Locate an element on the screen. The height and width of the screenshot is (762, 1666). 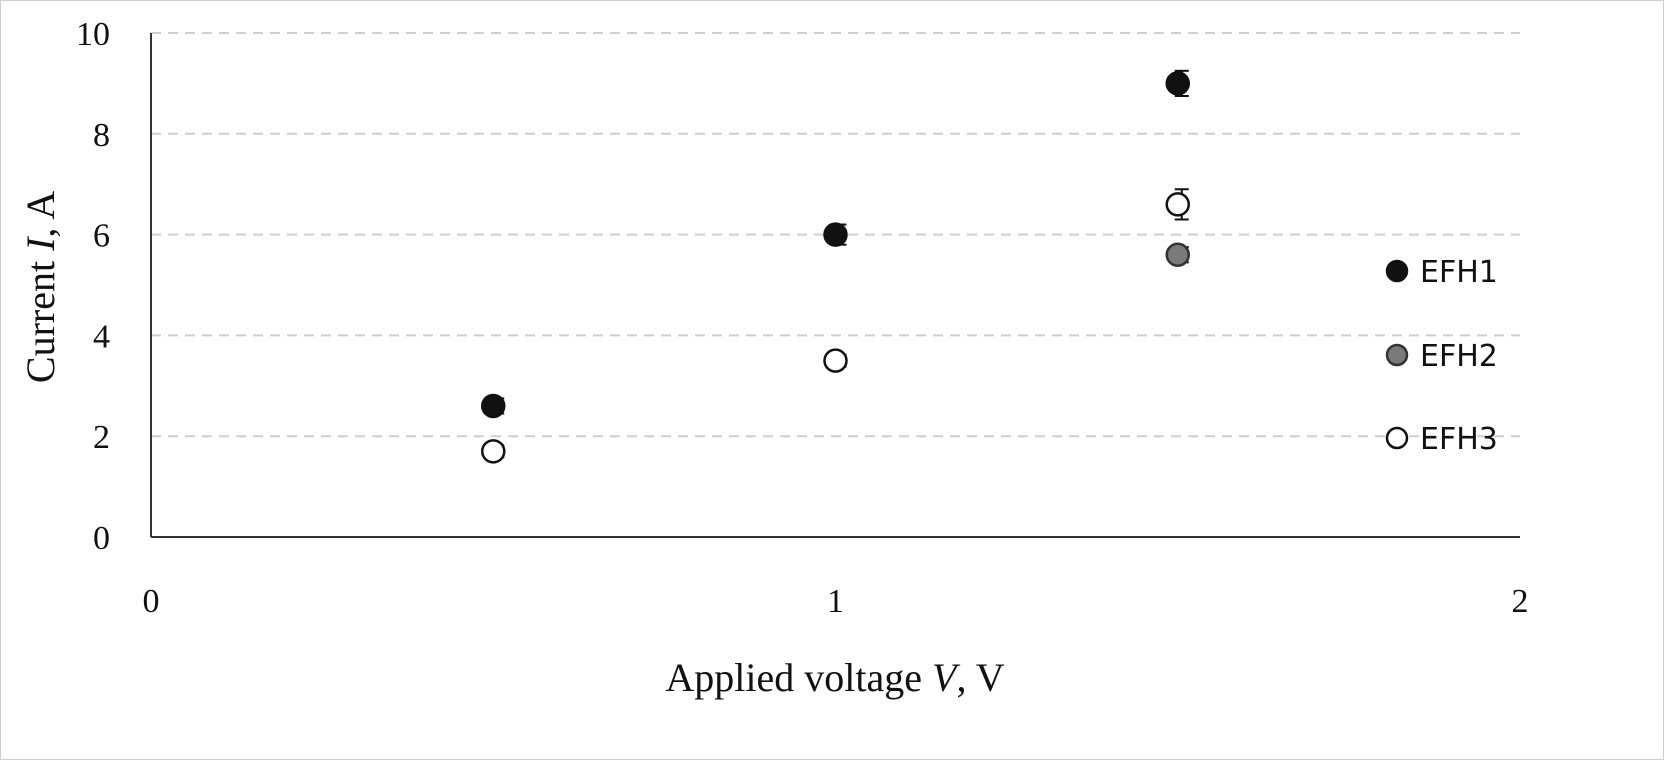
legend-label: EFH3 is located at coordinates (1459, 439).